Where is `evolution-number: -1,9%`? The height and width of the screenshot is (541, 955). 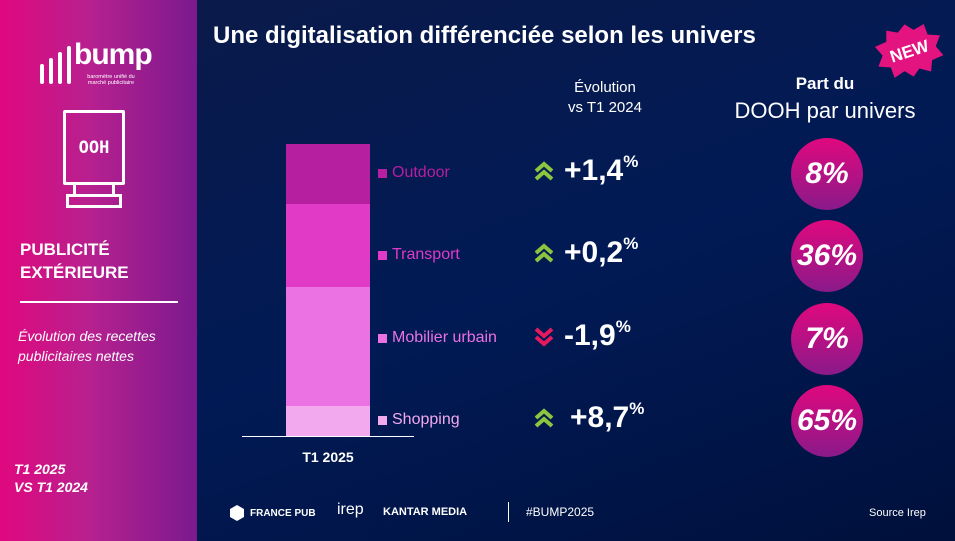
evolution-number: -1,9% is located at coordinates (597, 335).